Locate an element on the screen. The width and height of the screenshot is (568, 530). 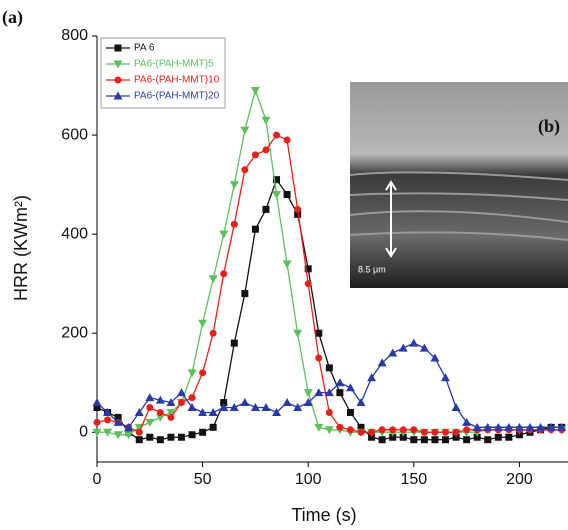
x-tick-label: 50 is located at coordinates (203, 479).